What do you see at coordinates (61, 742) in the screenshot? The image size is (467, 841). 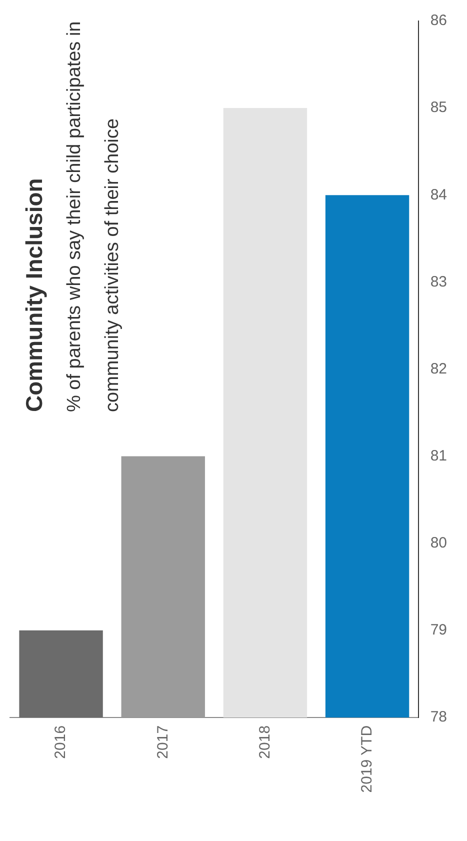 I see `x-tick-label: 2016` at bounding box center [61, 742].